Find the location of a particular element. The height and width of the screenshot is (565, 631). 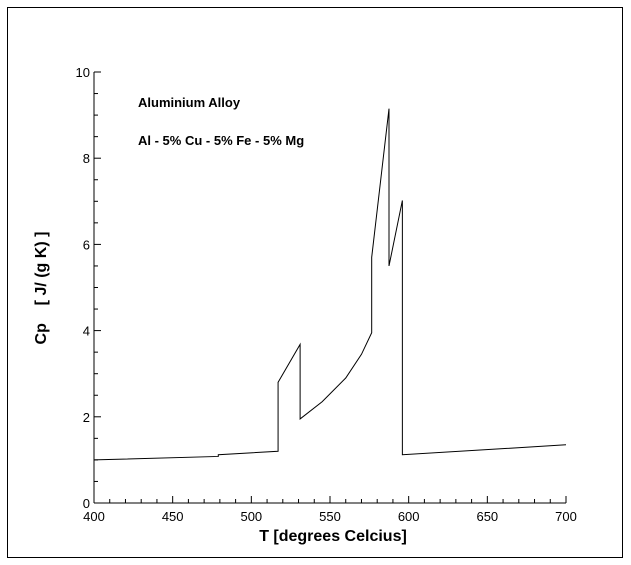

x-tick-label: 550 is located at coordinates (330, 516).